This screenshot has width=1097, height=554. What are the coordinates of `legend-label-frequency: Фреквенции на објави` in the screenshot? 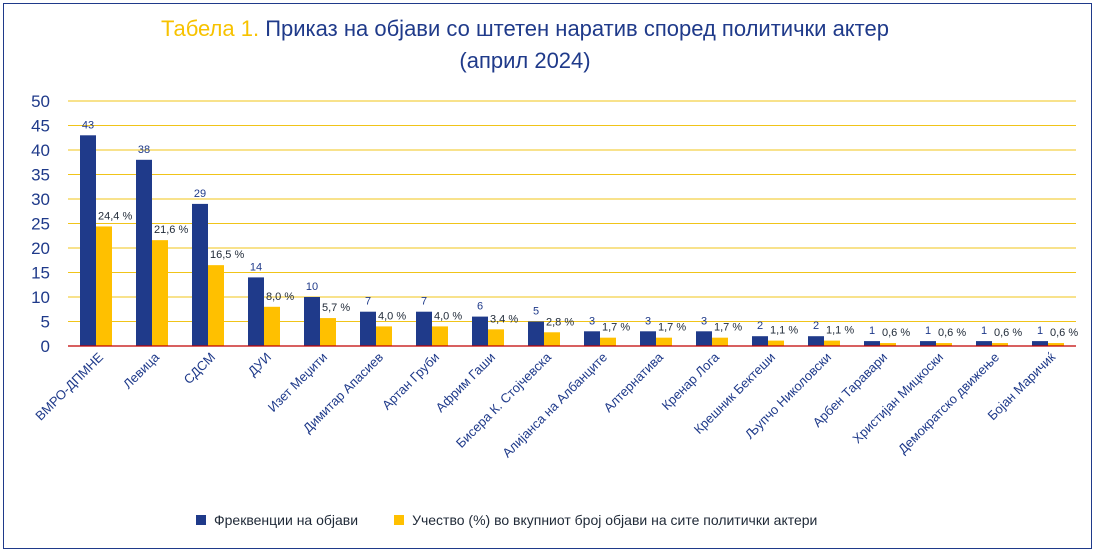 It's located at (286, 520).